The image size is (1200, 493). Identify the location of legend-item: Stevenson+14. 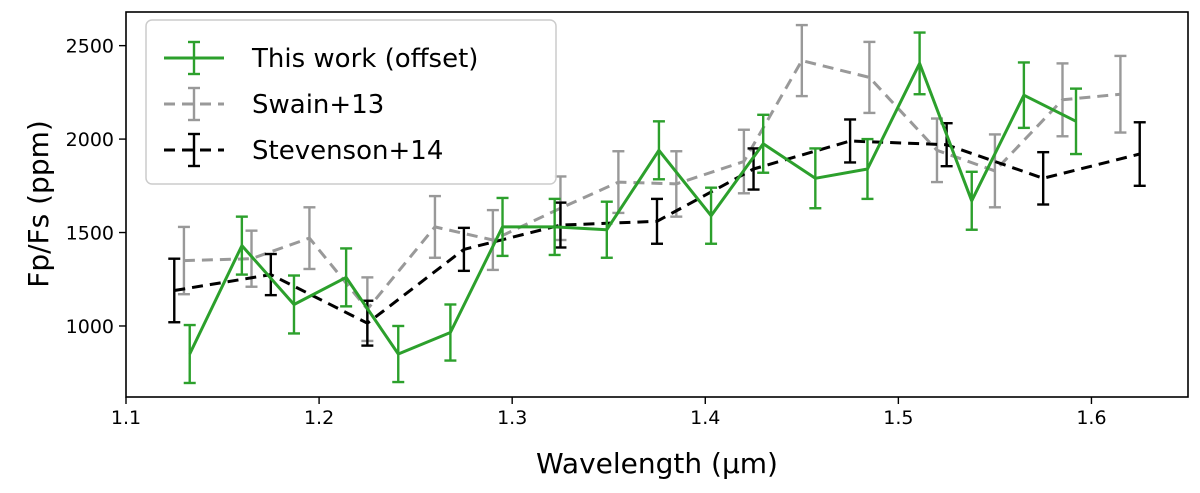
(303, 150).